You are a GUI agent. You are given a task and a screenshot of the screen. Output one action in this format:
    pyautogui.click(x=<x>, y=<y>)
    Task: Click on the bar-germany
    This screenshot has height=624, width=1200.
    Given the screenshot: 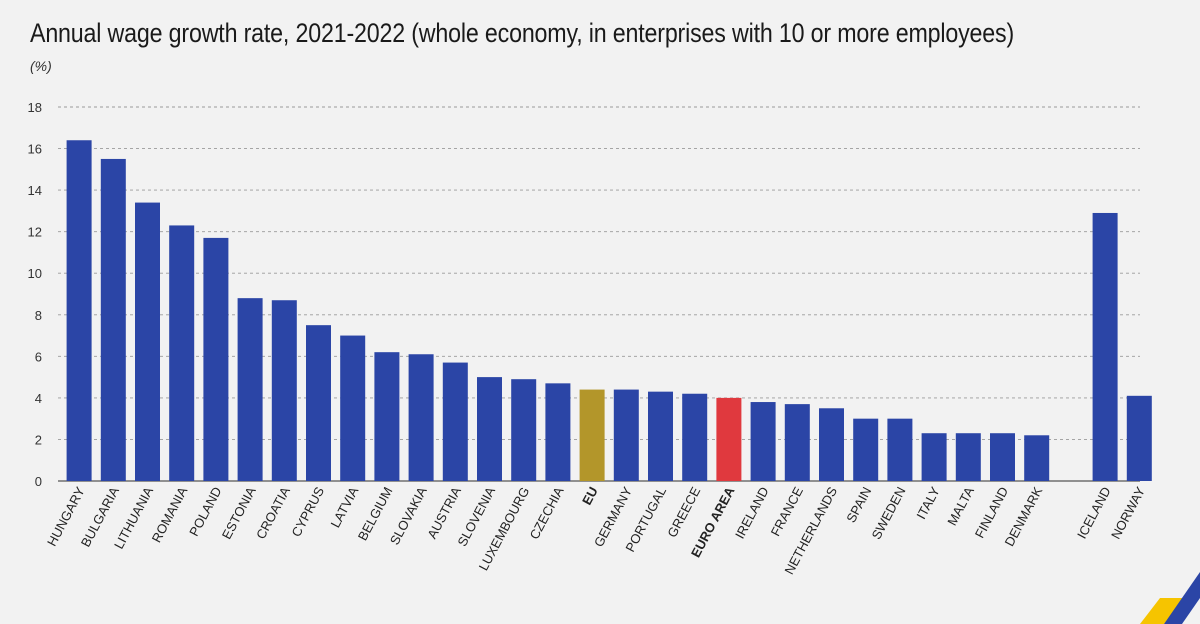 What is the action you would take?
    pyautogui.click(x=626, y=435)
    